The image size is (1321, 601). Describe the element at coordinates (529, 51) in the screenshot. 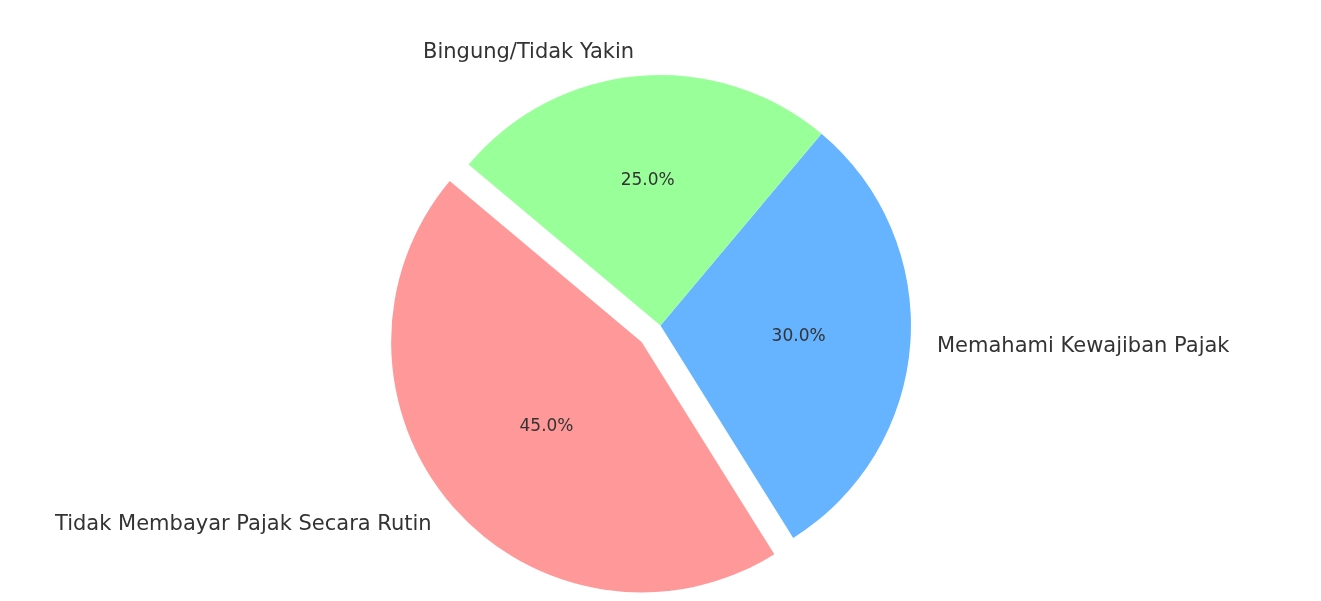

I see `slice-label: Bingung/Tidak Yakin` at that location.